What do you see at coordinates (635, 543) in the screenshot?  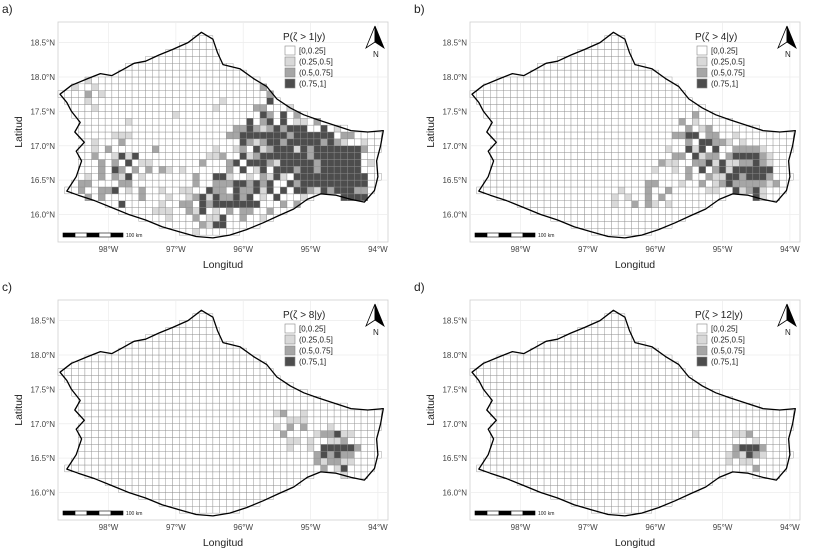 I see `x-axis-title: Longitud` at bounding box center [635, 543].